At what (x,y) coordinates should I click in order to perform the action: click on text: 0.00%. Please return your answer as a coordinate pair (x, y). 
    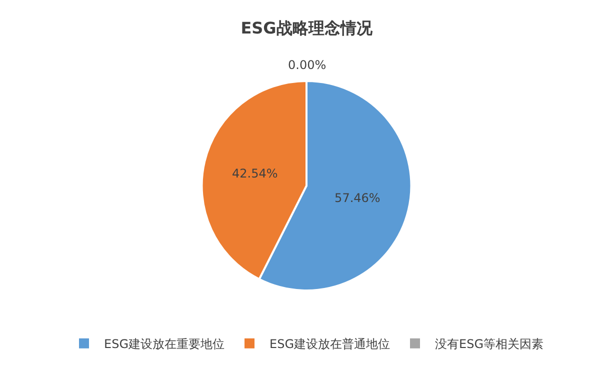
    Looking at the image, I should click on (307, 65).